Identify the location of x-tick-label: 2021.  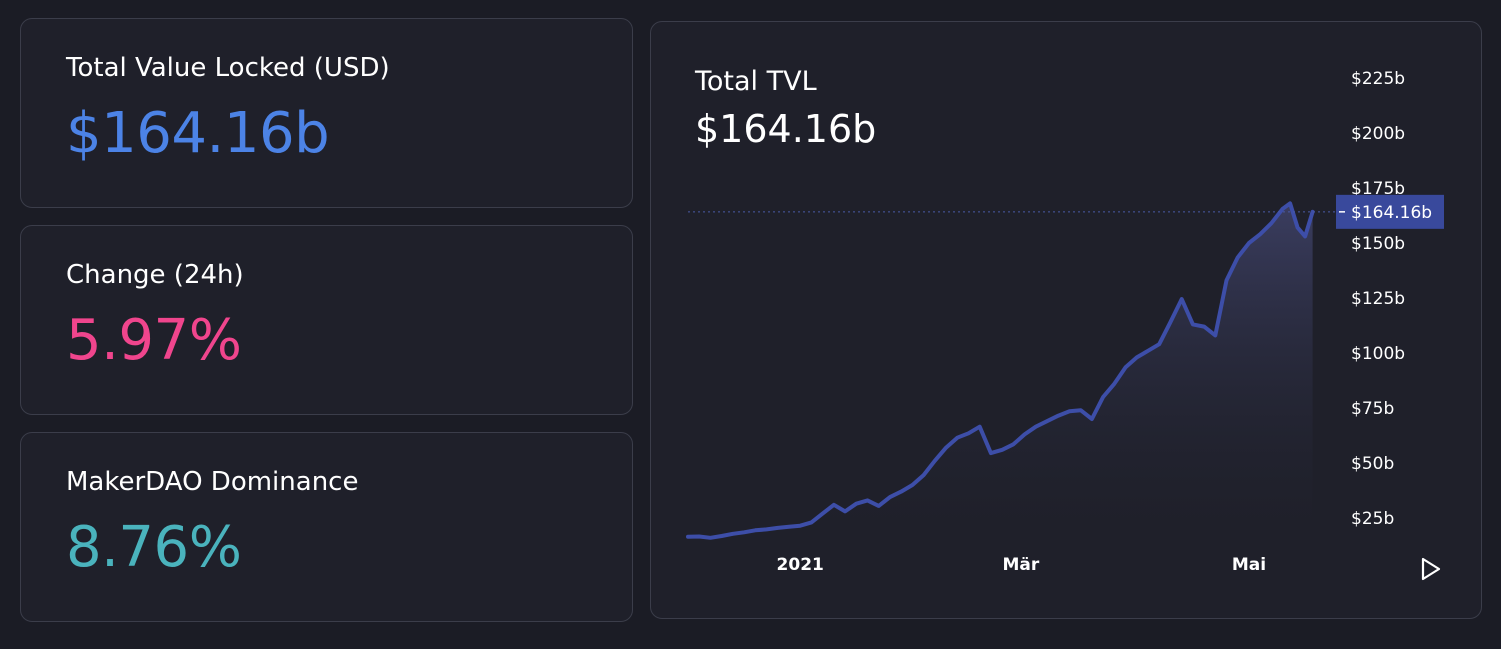
(800, 565).